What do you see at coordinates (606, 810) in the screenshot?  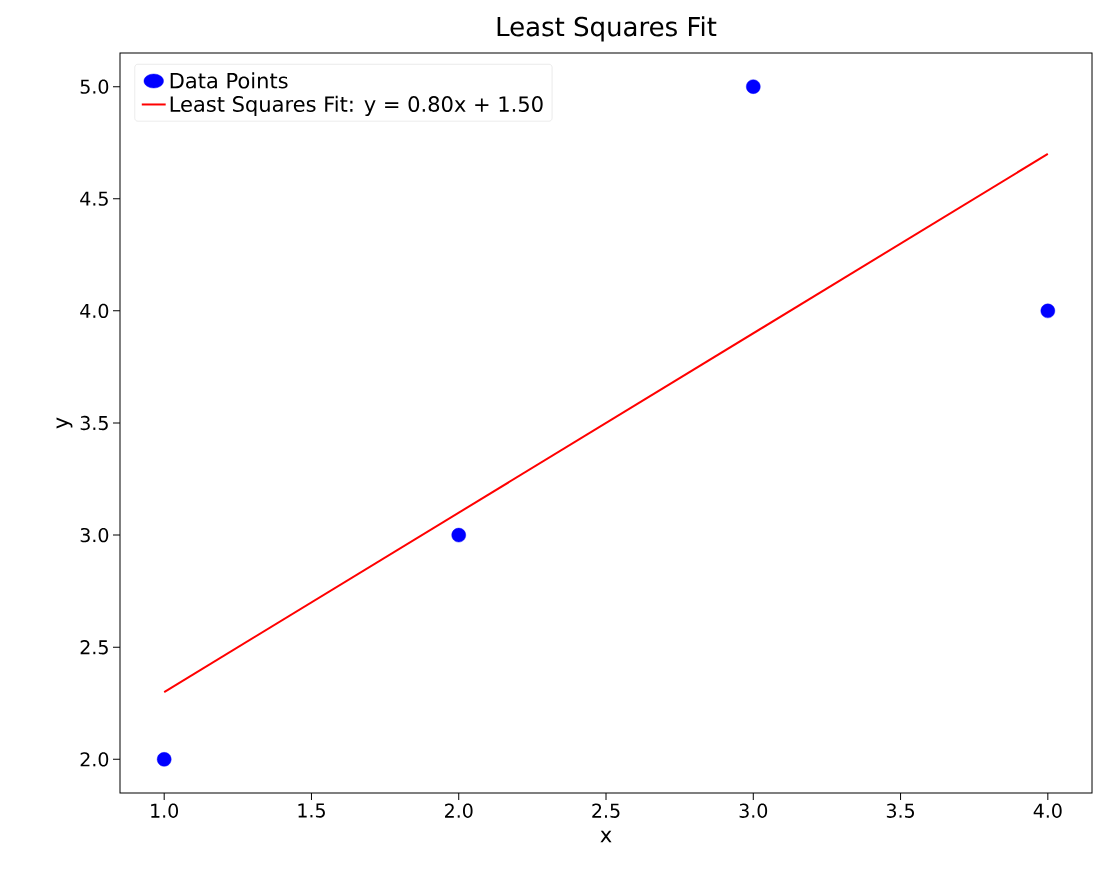 I see `x-tick-label: 2.5` at bounding box center [606, 810].